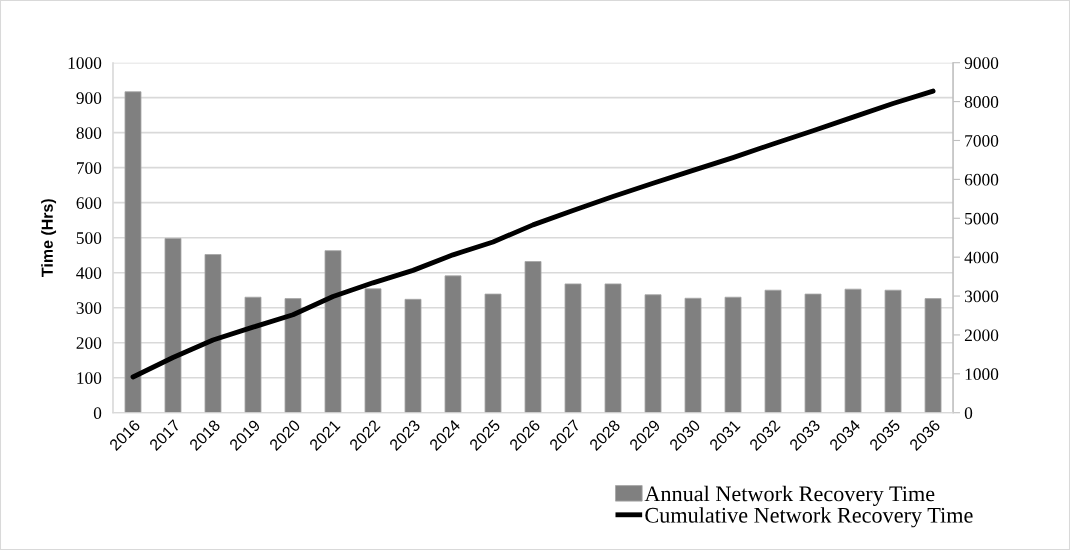  What do you see at coordinates (49, 238) in the screenshot?
I see `y-axis-title: Time (Hrs)` at bounding box center [49, 238].